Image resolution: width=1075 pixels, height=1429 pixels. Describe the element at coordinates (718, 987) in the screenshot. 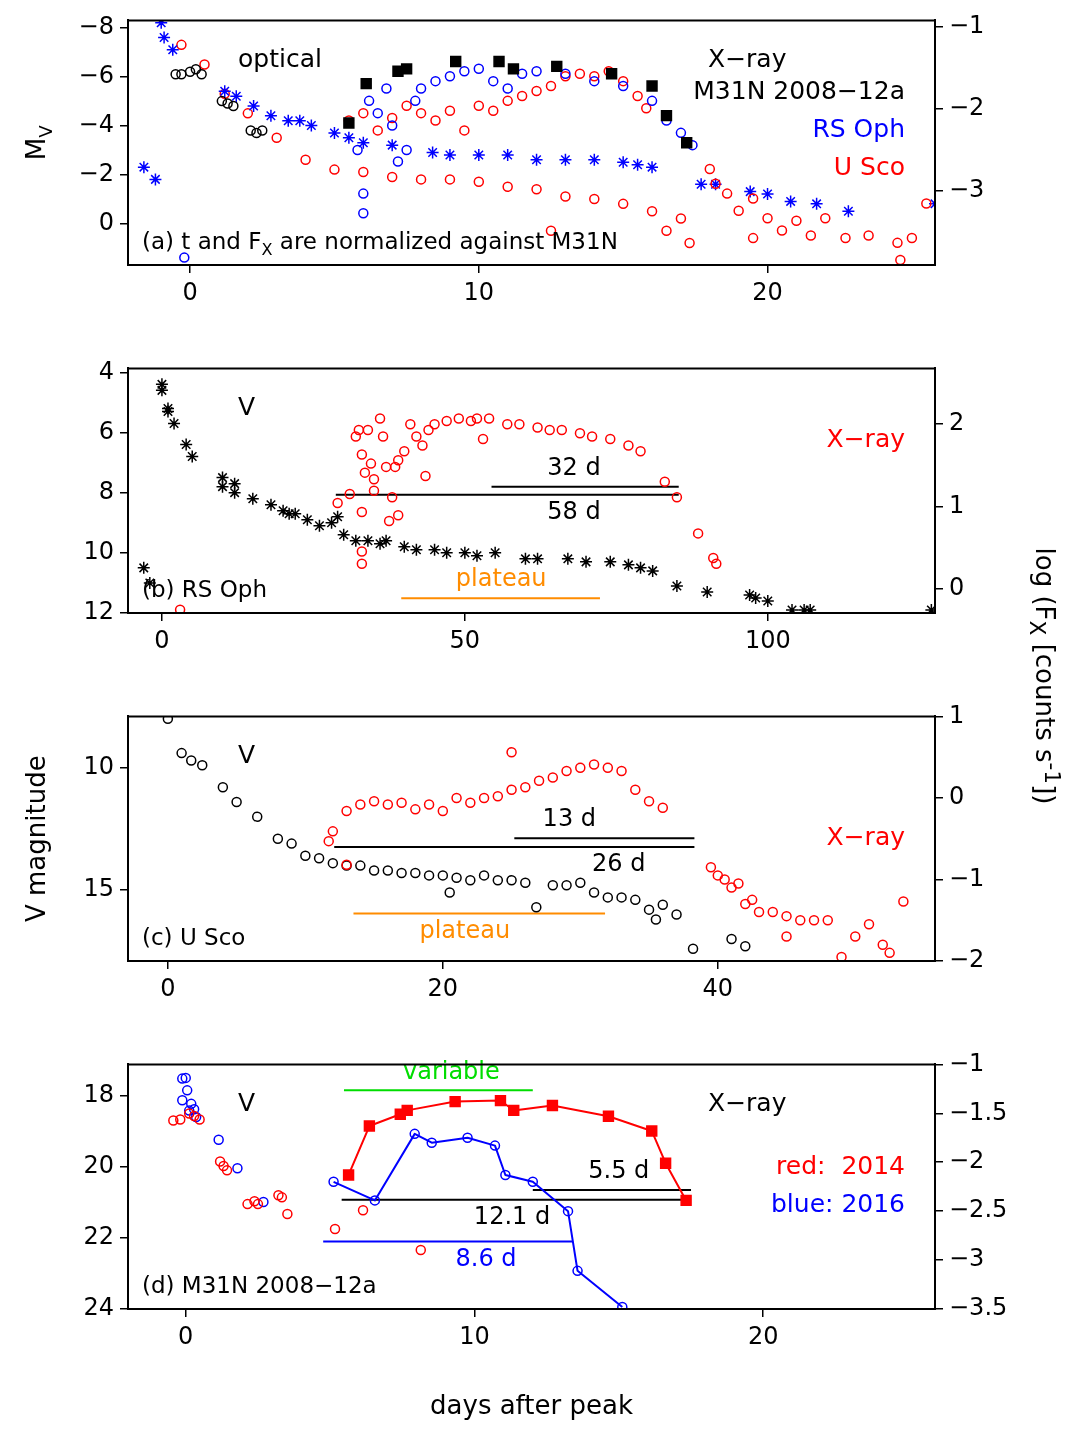

I see `x-tick-label: 40` at that location.